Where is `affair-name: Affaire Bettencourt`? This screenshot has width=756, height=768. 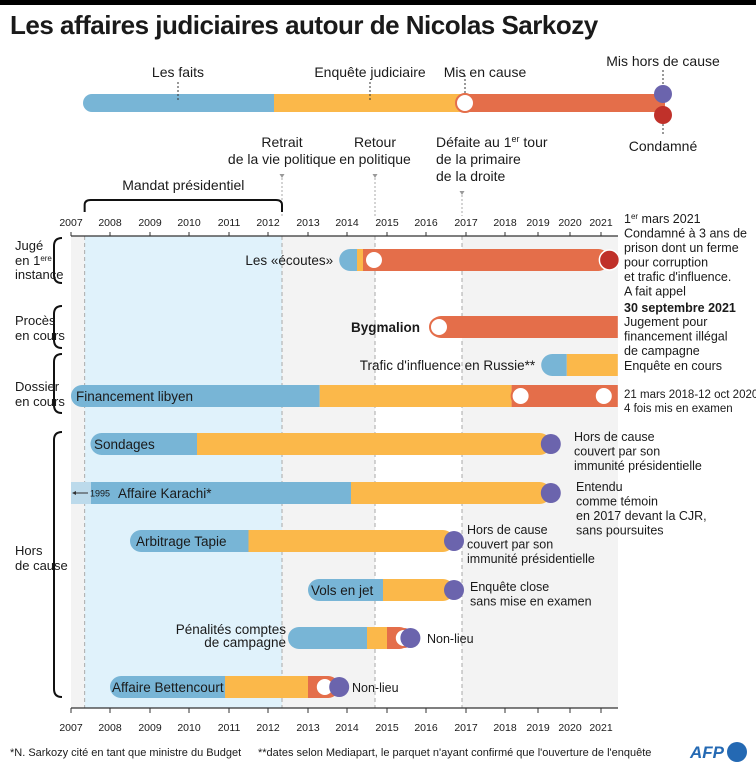 affair-name: Affaire Bettencourt is located at coordinates (168, 687).